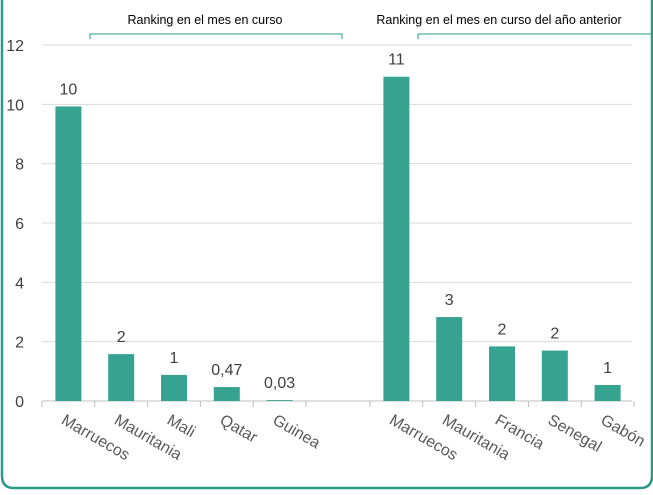  Describe the element at coordinates (15, 105) in the screenshot. I see `y-tick-label: 10` at that location.